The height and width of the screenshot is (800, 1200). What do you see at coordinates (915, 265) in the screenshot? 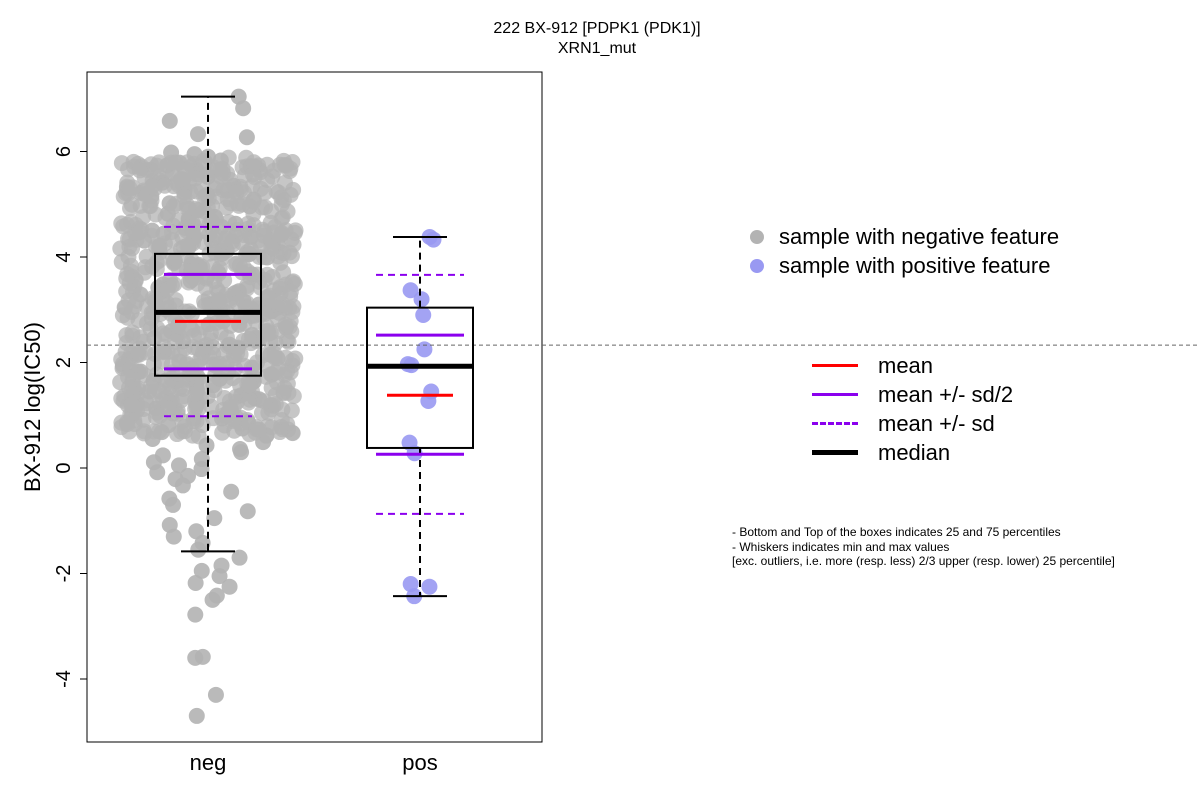
I see `legend-label: sample with positive feature` at bounding box center [915, 265].